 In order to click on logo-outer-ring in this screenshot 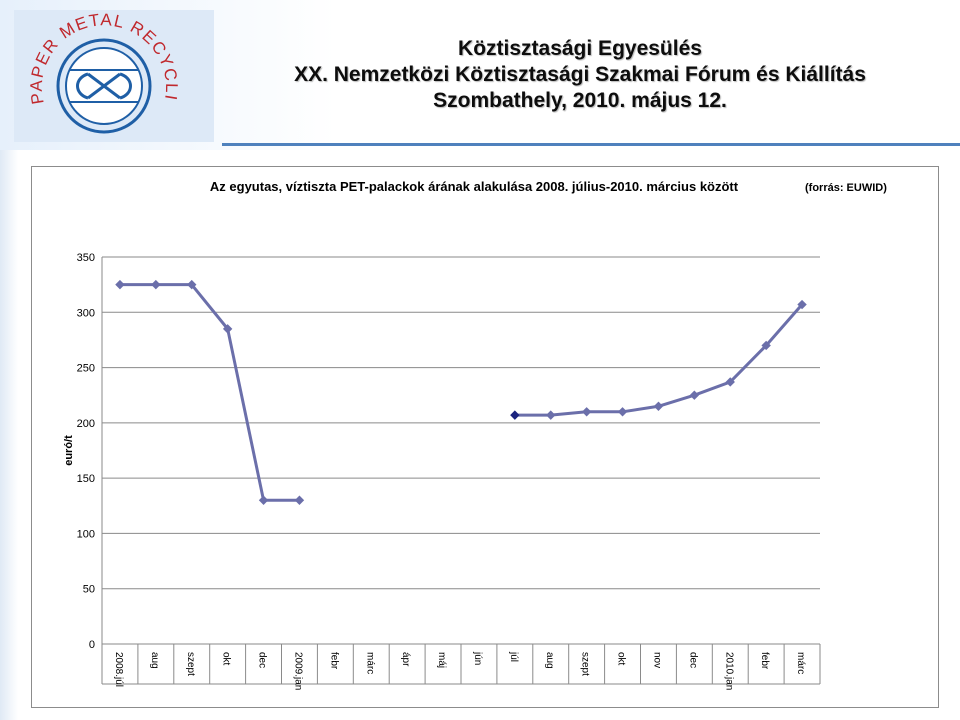, I will do `click(104, 86)`.